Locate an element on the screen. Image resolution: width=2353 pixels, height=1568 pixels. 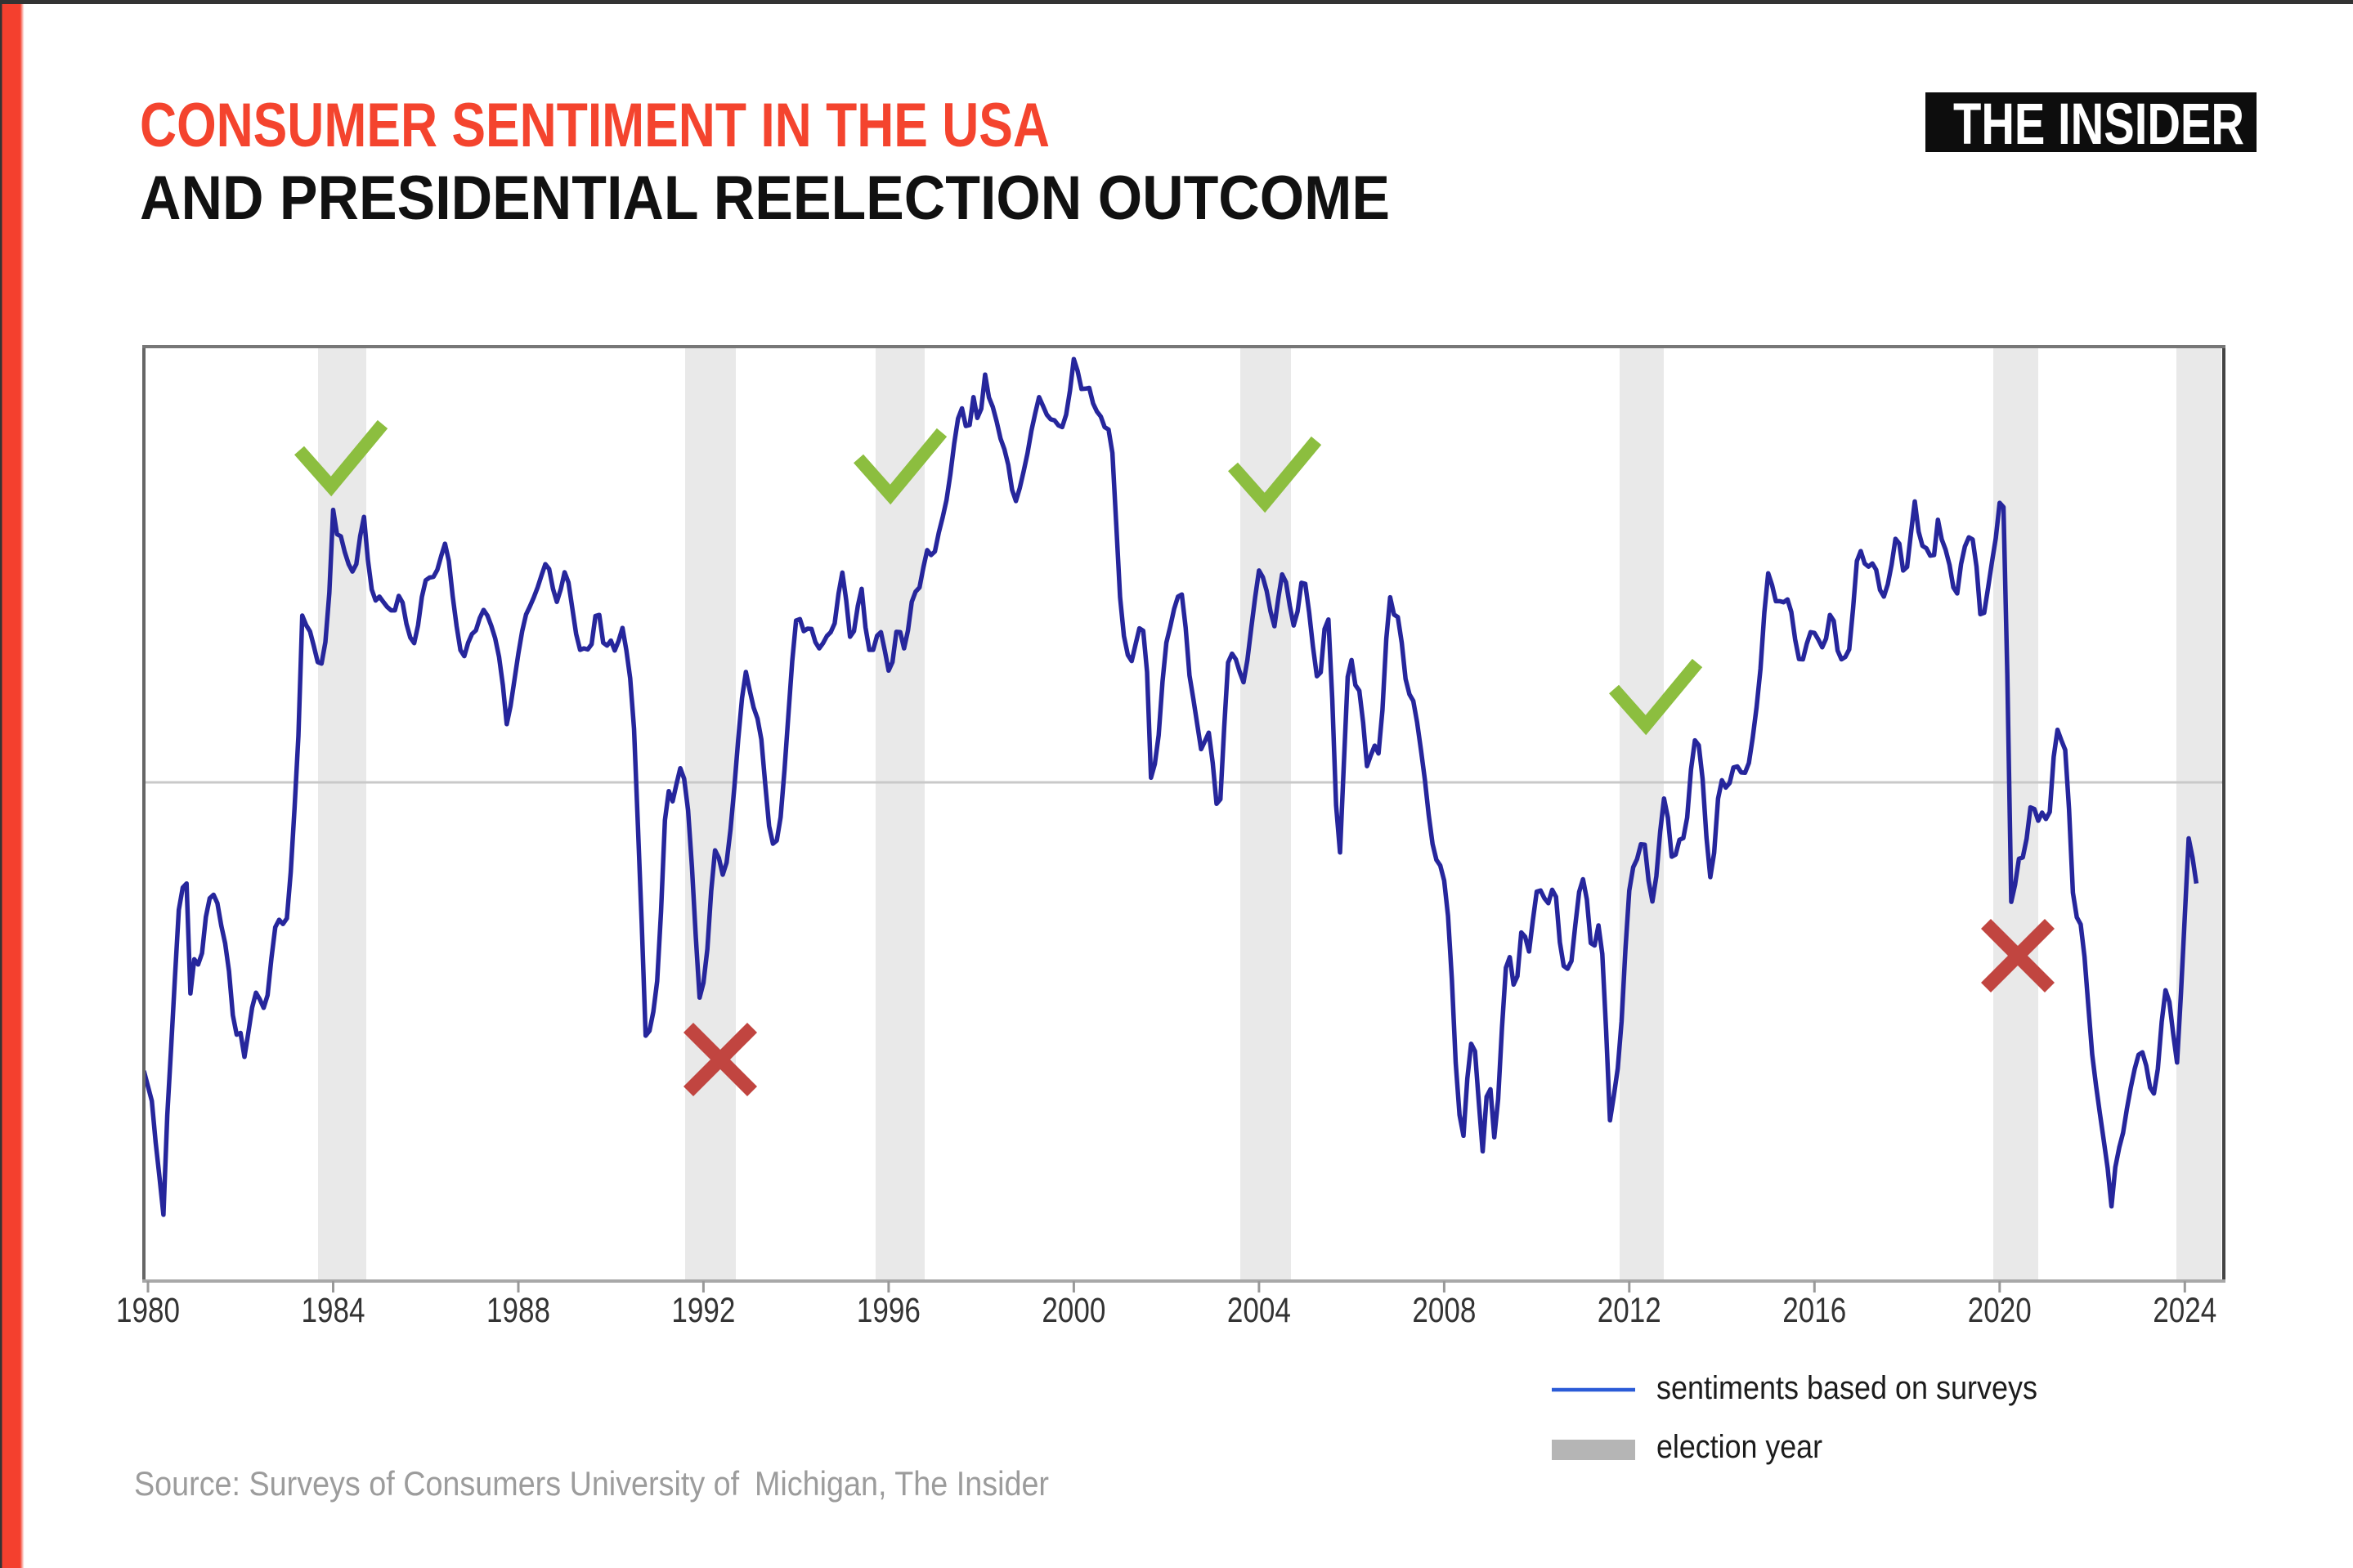
svg-text: 2004 is located at coordinates (1259, 1310).